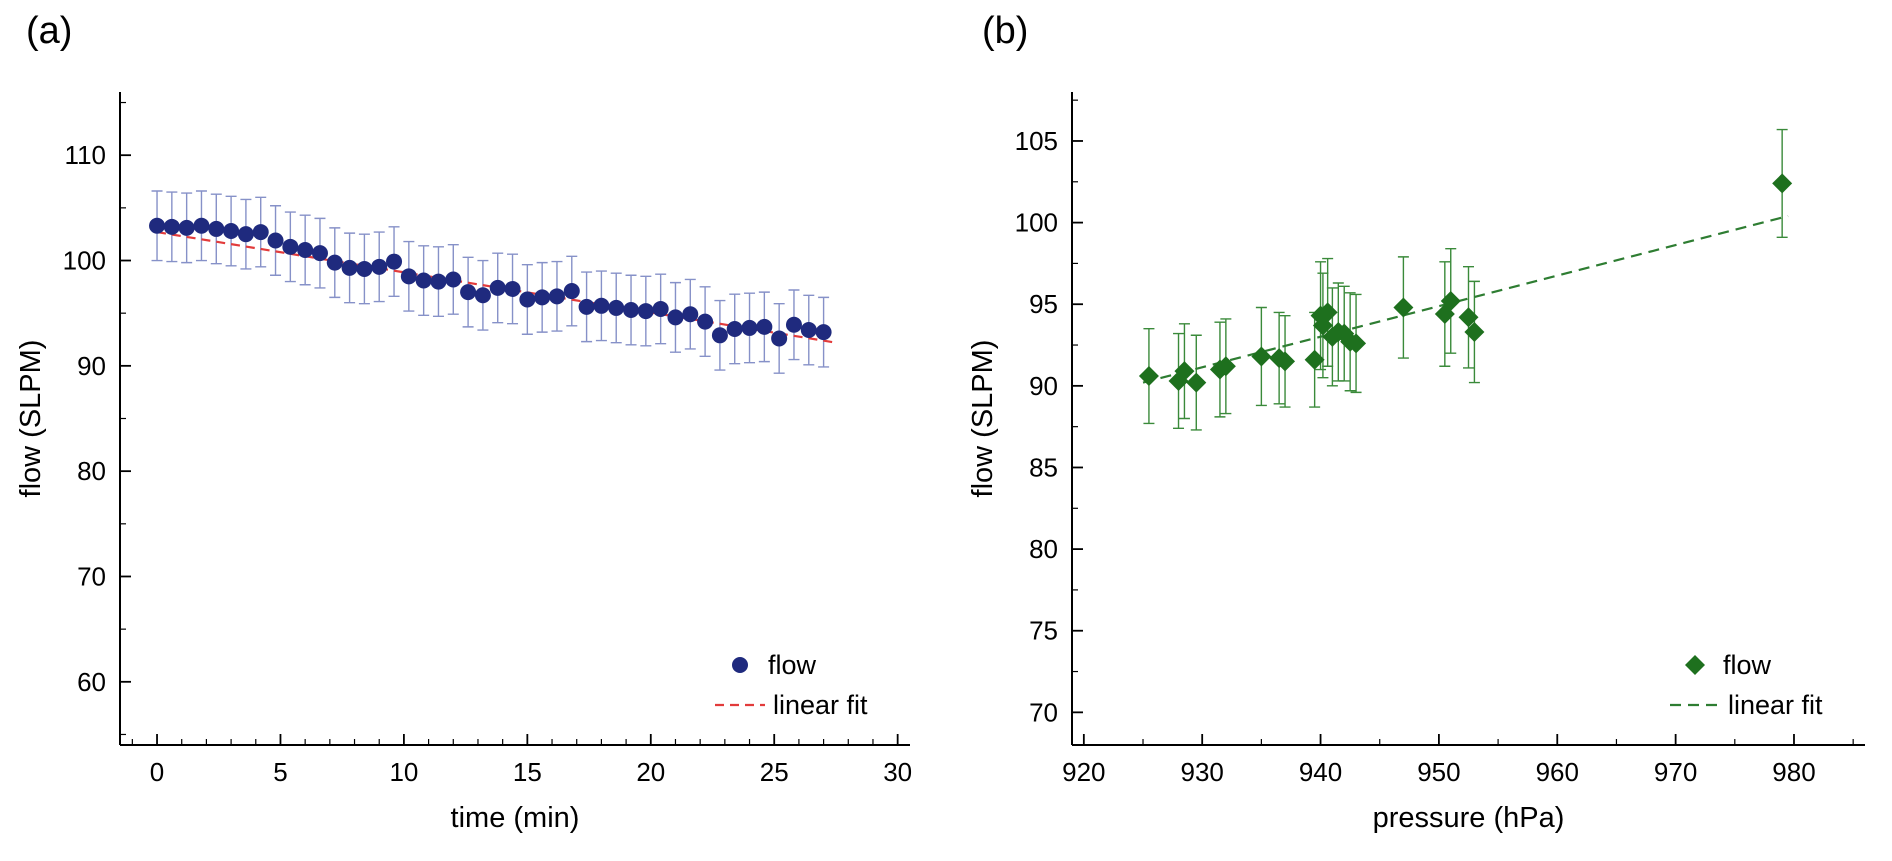 The image size is (1892, 861). I want to click on x-tick-label: 920, so click(1083, 772).